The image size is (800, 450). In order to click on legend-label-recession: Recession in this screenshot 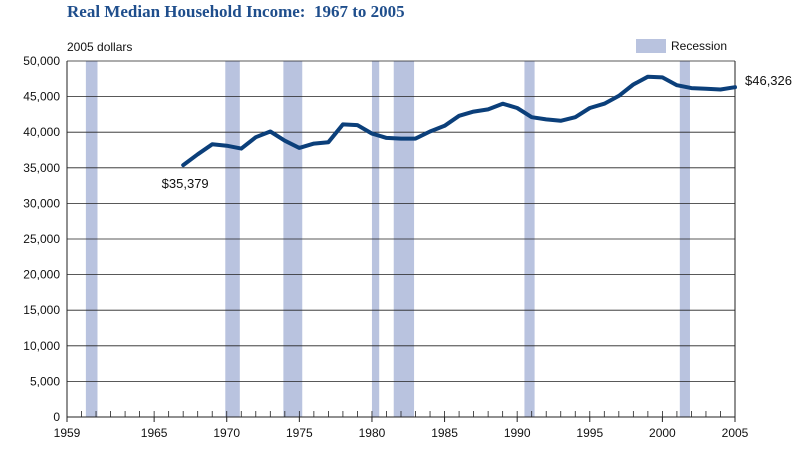, I will do `click(699, 46)`.